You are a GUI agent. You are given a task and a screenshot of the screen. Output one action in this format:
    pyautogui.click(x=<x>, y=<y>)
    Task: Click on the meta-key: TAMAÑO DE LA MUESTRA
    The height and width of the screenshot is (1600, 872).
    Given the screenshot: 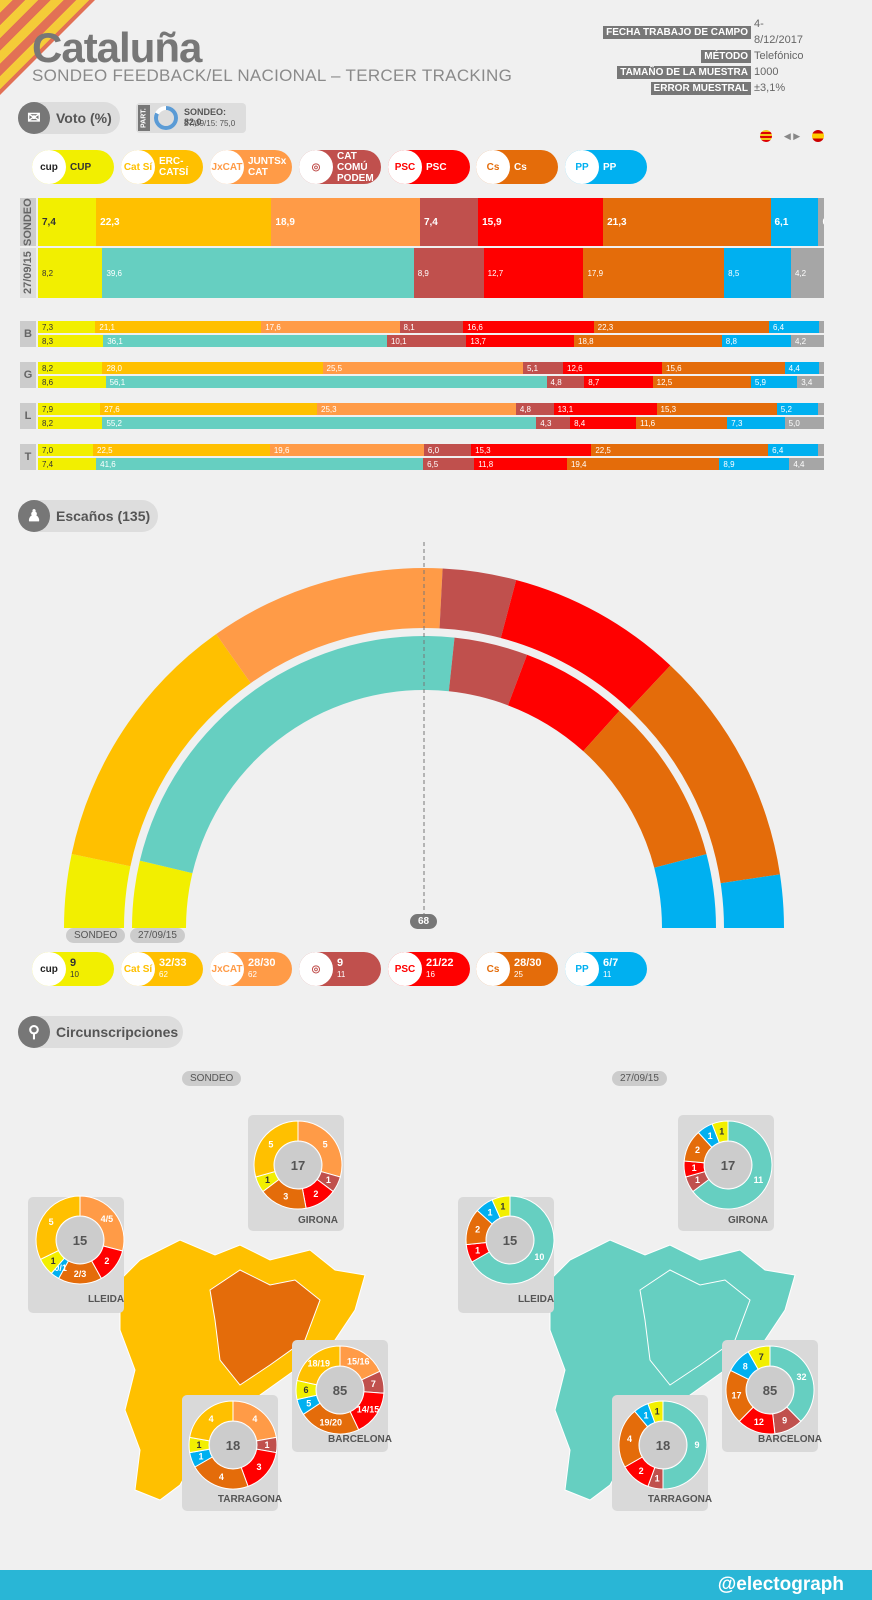 What is the action you would take?
    pyautogui.click(x=684, y=72)
    